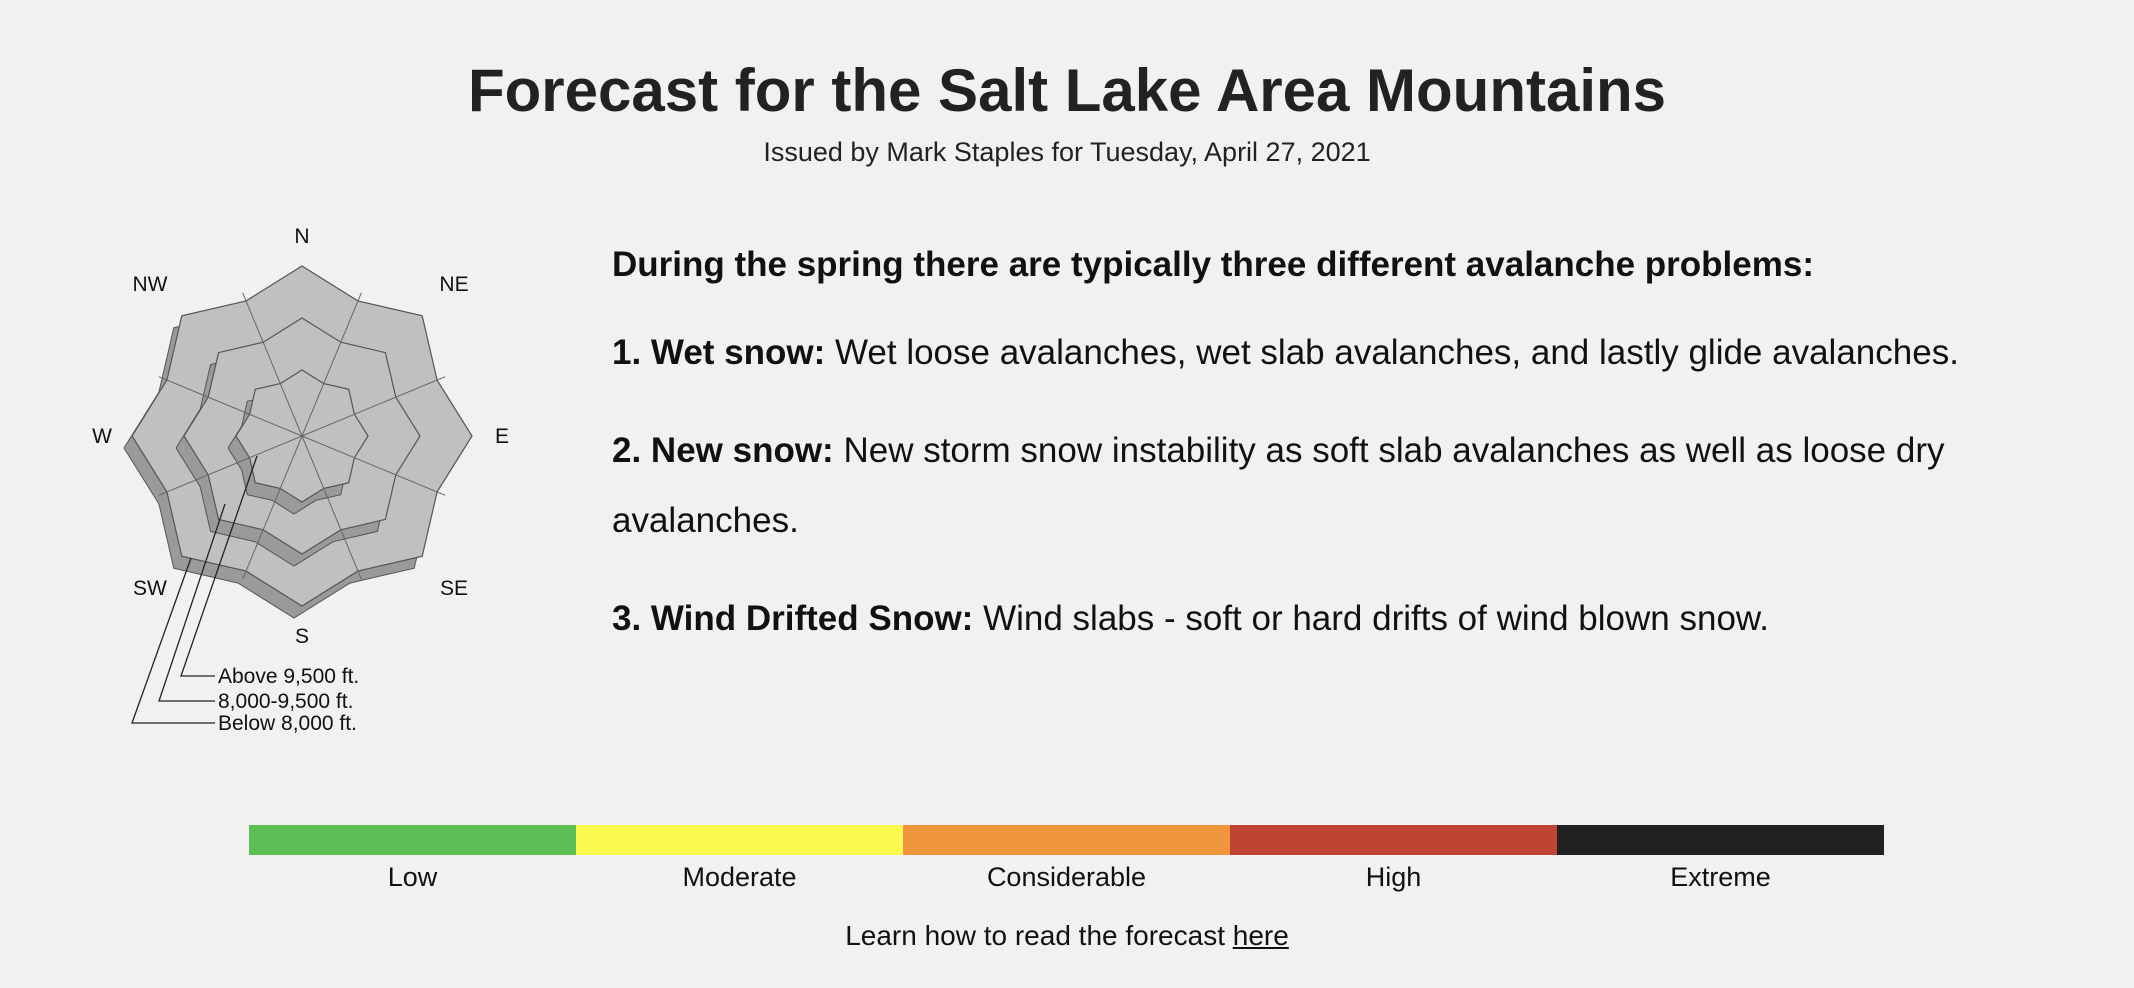 Image resolution: width=2134 pixels, height=988 pixels. I want to click on danger-scale: Low Moderate Considerable High Extreme, so click(1066, 858).